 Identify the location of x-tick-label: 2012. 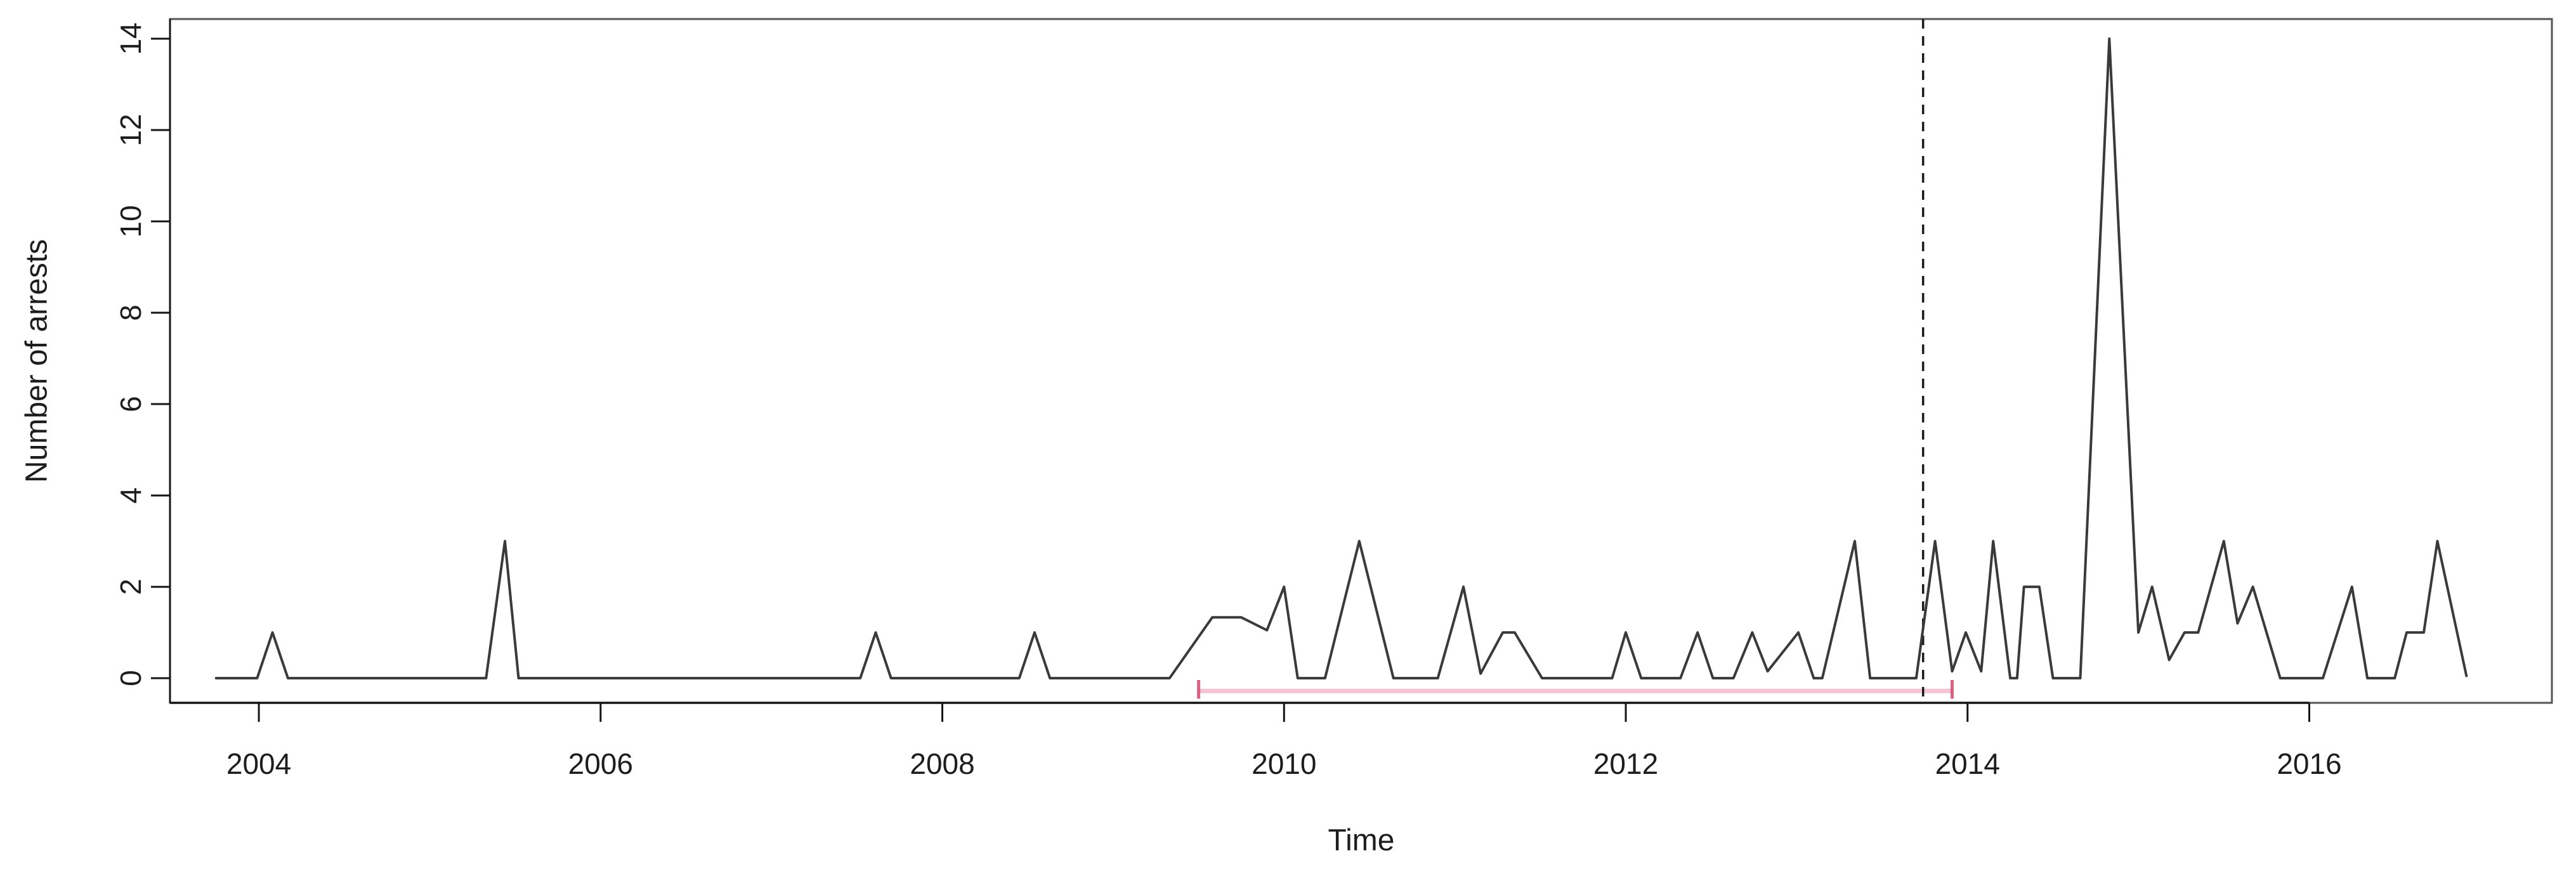
(1625, 763).